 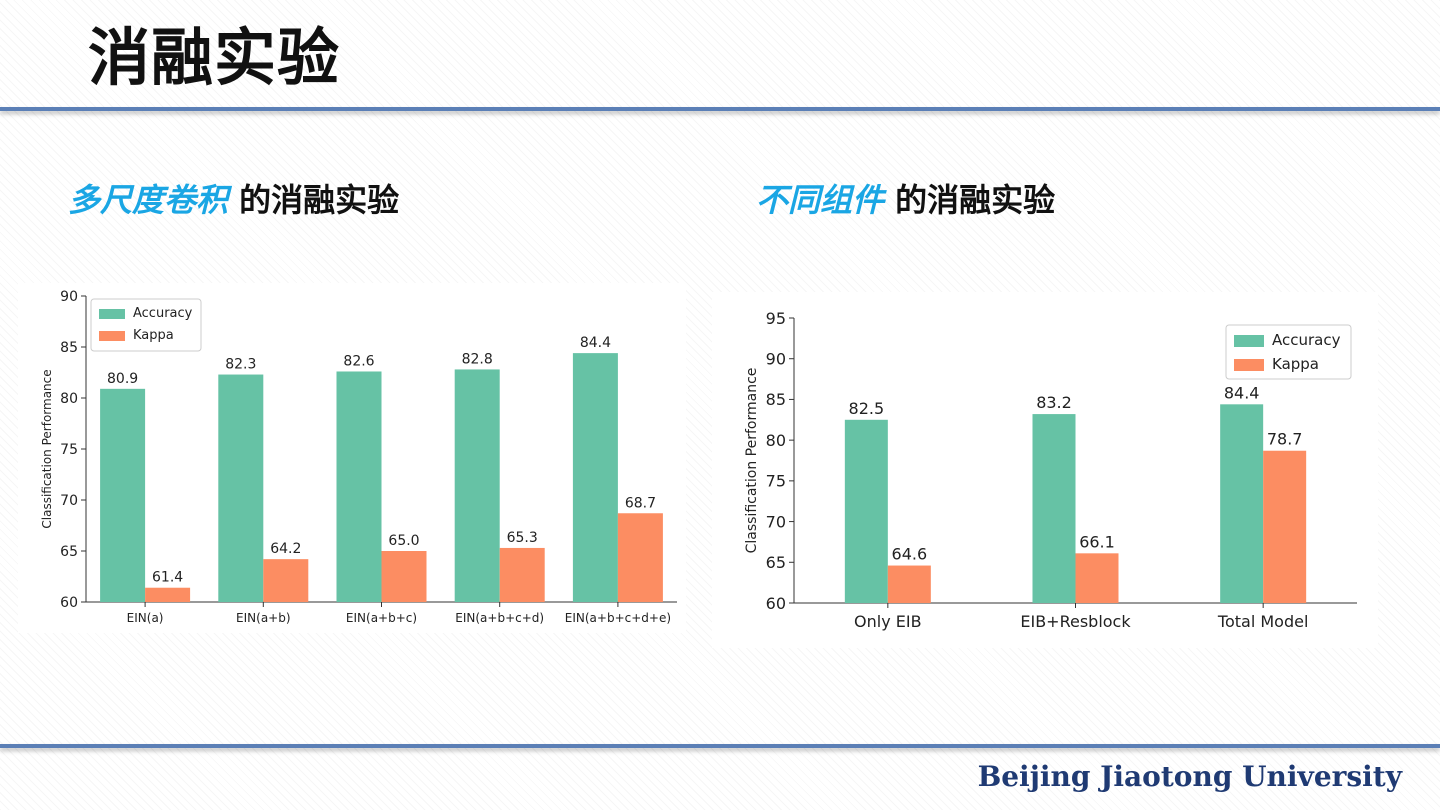 What do you see at coordinates (148, 200) in the screenshot?
I see `section-title-highlight: 多尺度卷积` at bounding box center [148, 200].